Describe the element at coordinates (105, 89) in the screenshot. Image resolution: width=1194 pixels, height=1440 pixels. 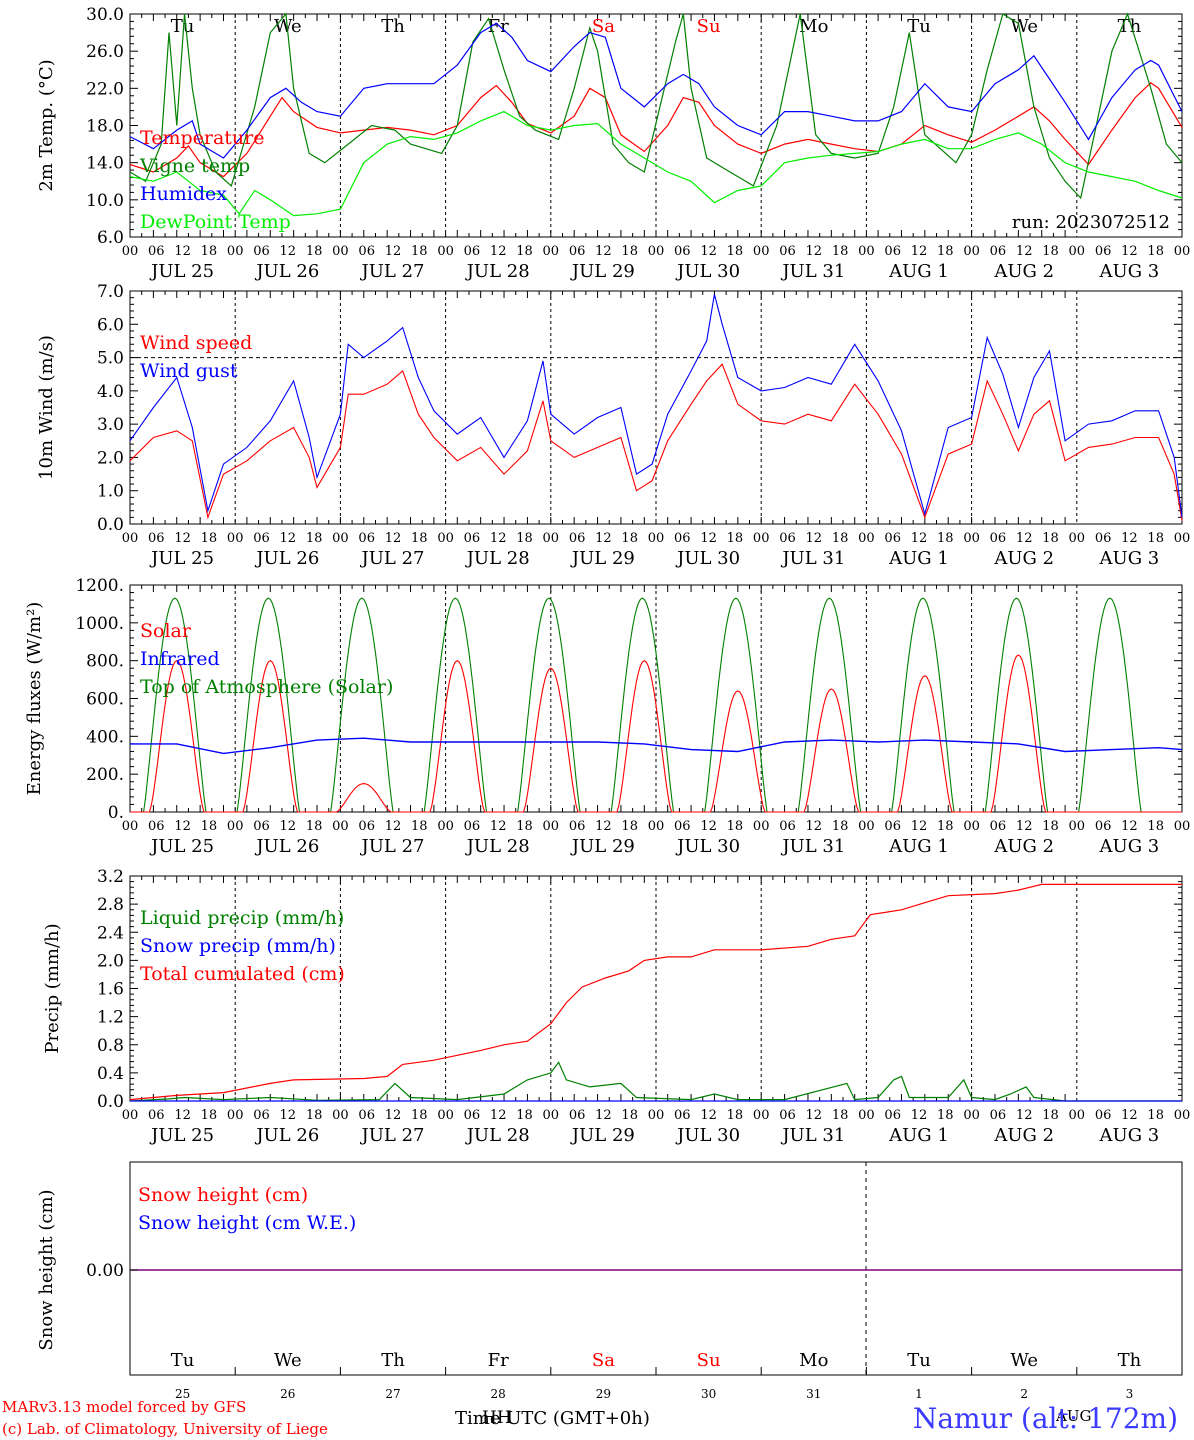
I see `y-tick-label: 22.0` at that location.